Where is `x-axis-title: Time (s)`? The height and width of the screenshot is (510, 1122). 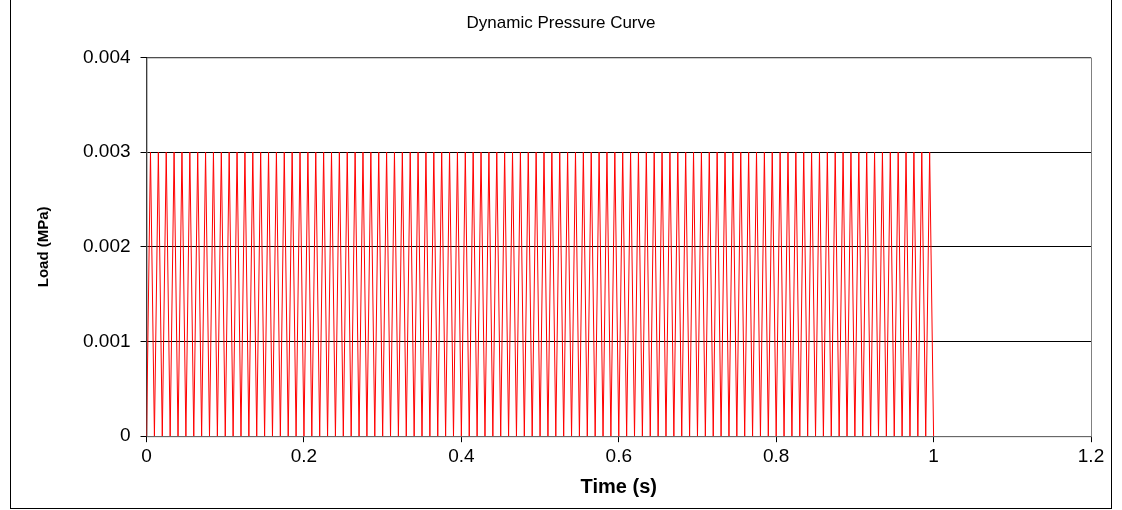 x-axis-title: Time (s) is located at coordinates (618, 485).